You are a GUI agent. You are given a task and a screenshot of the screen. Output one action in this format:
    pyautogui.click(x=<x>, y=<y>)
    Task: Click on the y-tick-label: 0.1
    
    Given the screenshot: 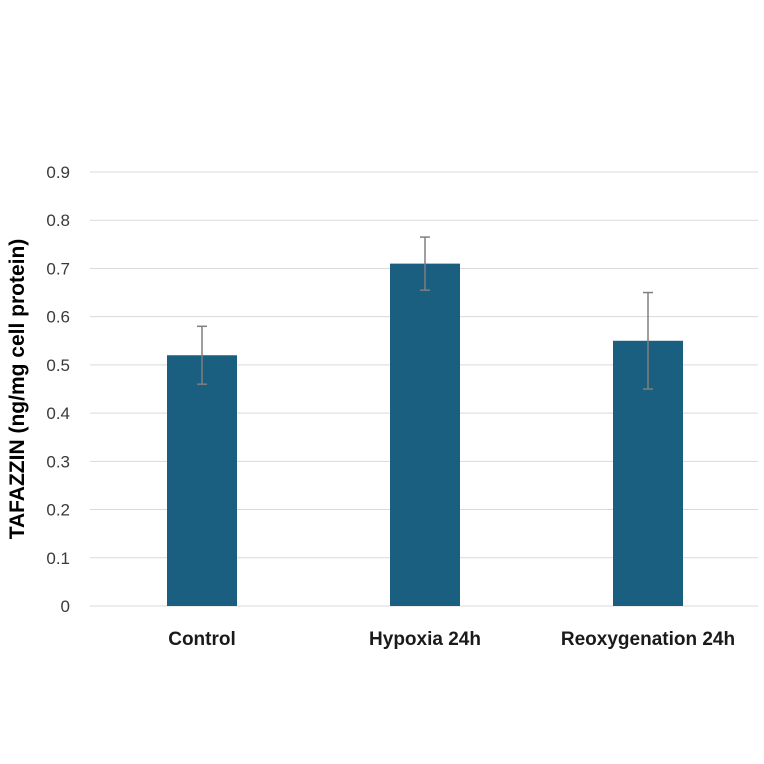 What is the action you would take?
    pyautogui.click(x=58, y=558)
    